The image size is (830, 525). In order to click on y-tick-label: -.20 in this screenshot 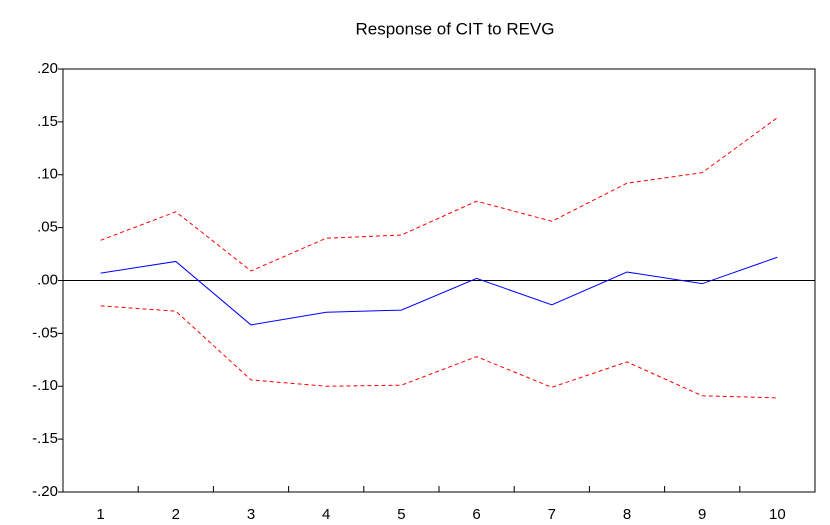, I will do `click(45, 491)`.